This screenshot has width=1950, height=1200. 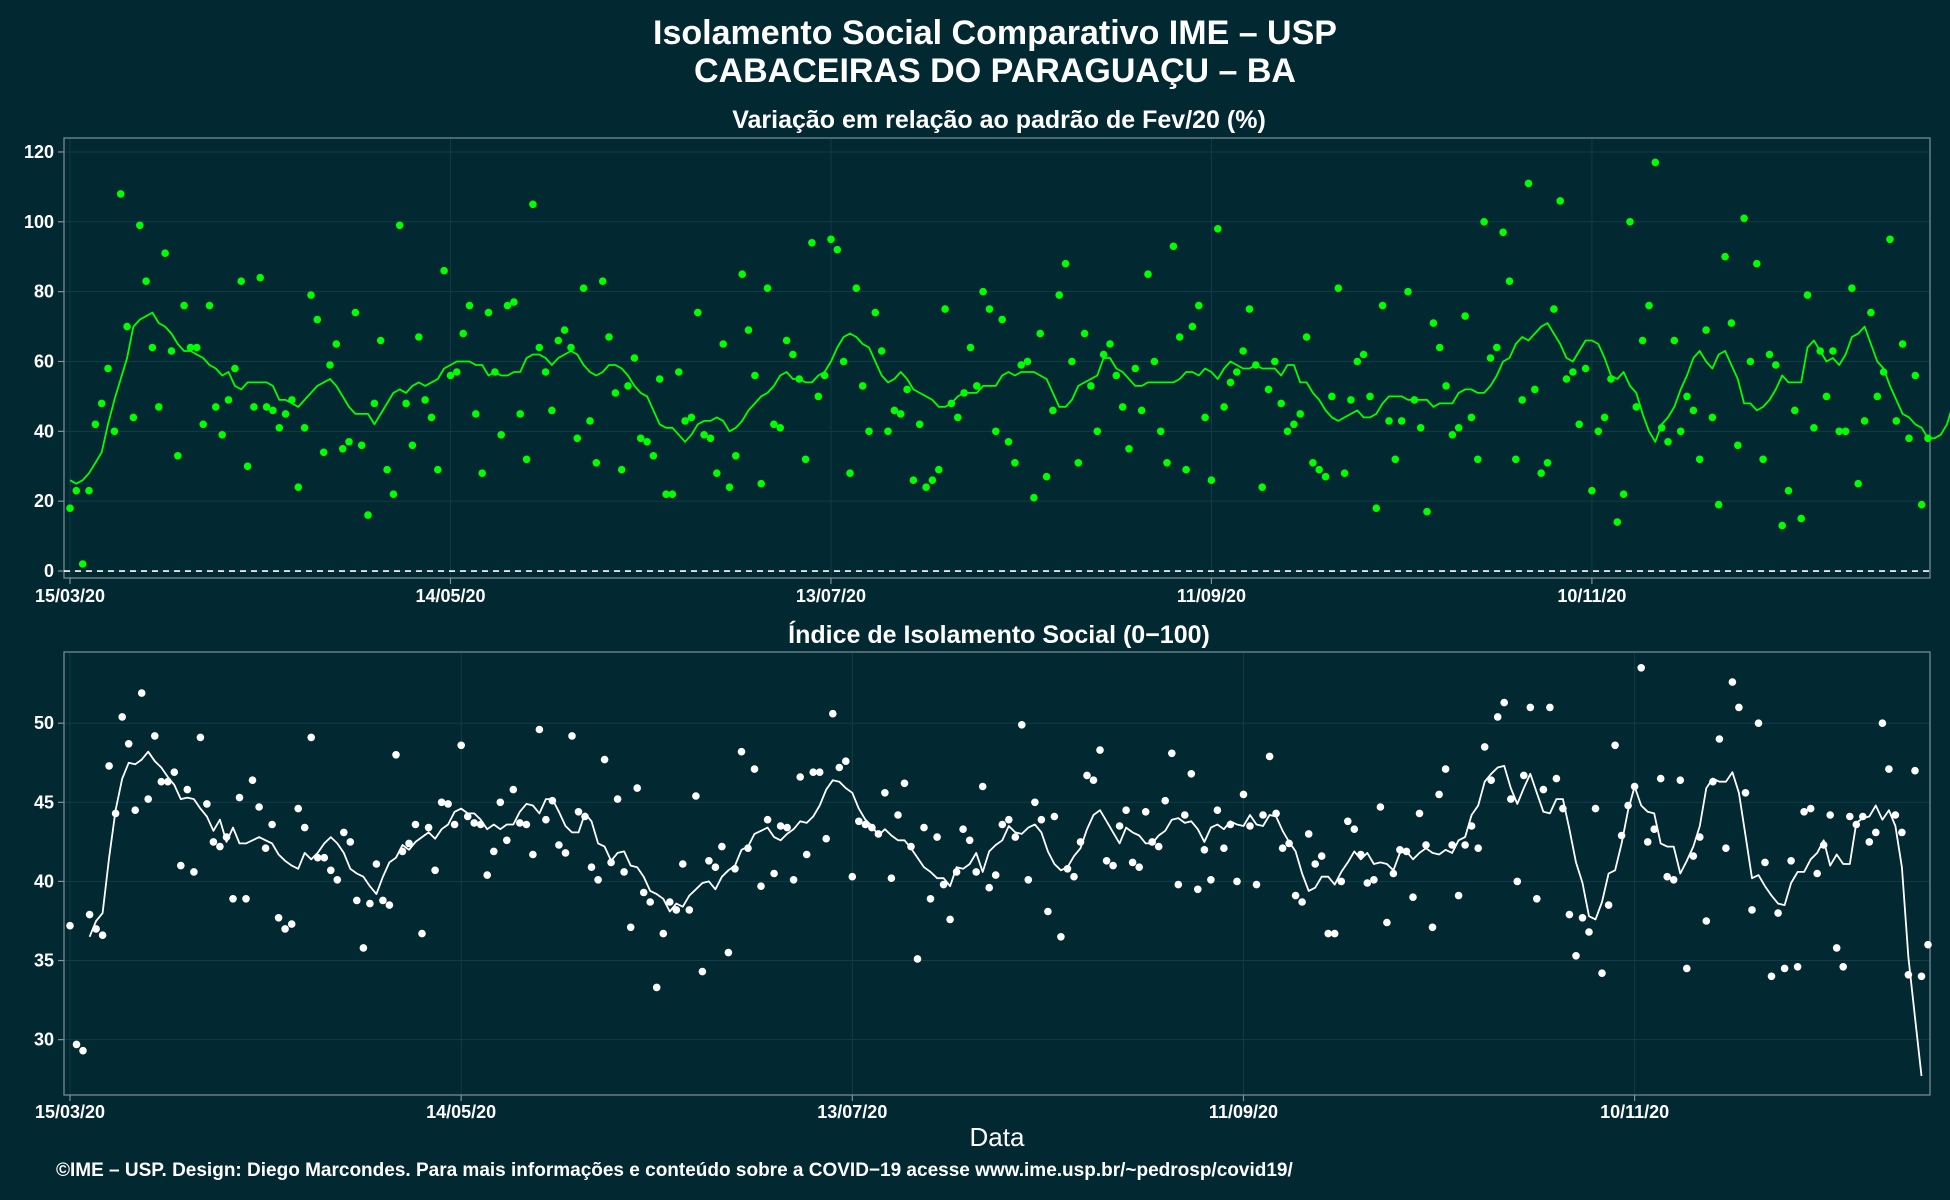 I want to click on chart-title-line2: CABACEIRAS DO PARAGUAÇU – BA, so click(x=995, y=71).